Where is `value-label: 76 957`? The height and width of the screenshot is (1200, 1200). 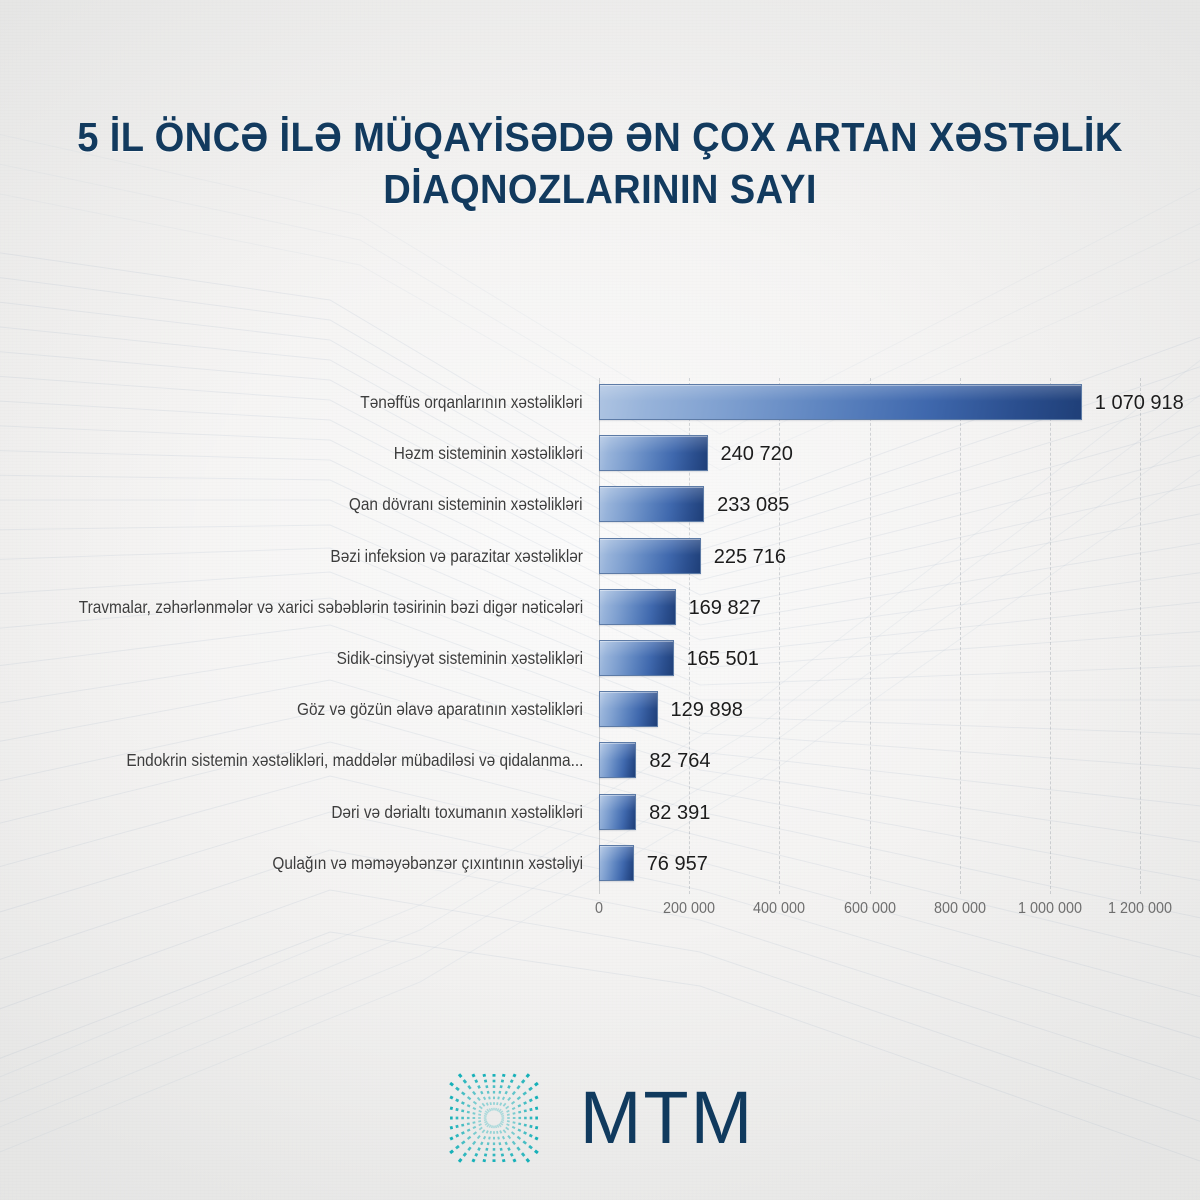 value-label: 76 957 is located at coordinates (677, 863).